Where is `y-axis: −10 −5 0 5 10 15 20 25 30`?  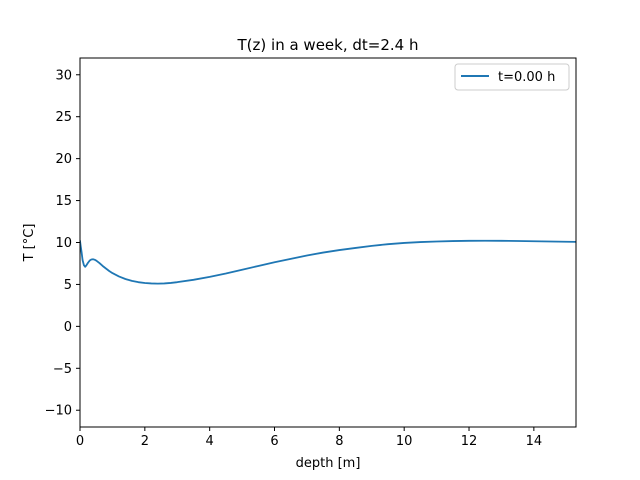 y-axis: −10 −5 0 5 10 15 20 25 30 is located at coordinates (62, 243).